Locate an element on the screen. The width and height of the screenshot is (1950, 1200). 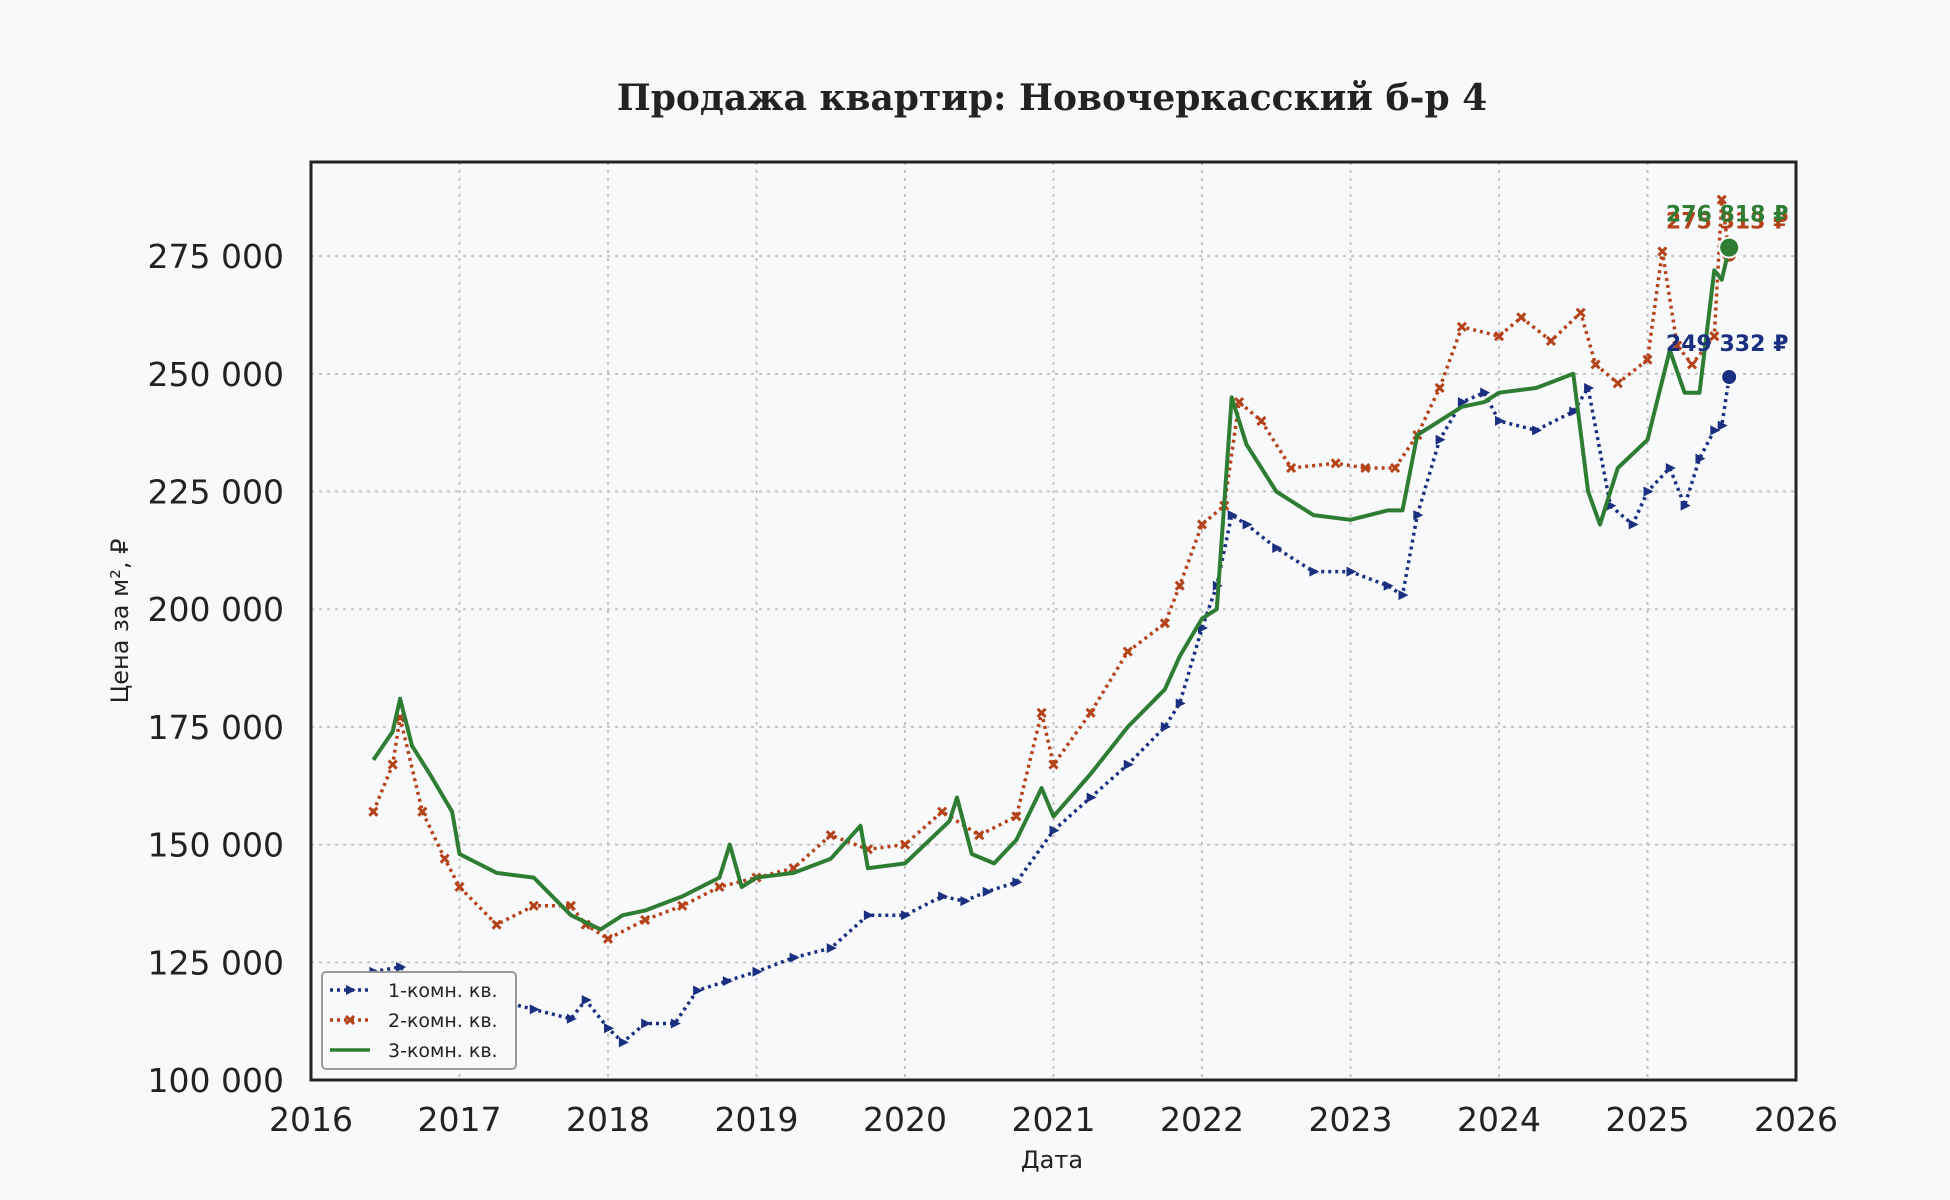
y-tick-label: 125 000 is located at coordinates (216, 962).